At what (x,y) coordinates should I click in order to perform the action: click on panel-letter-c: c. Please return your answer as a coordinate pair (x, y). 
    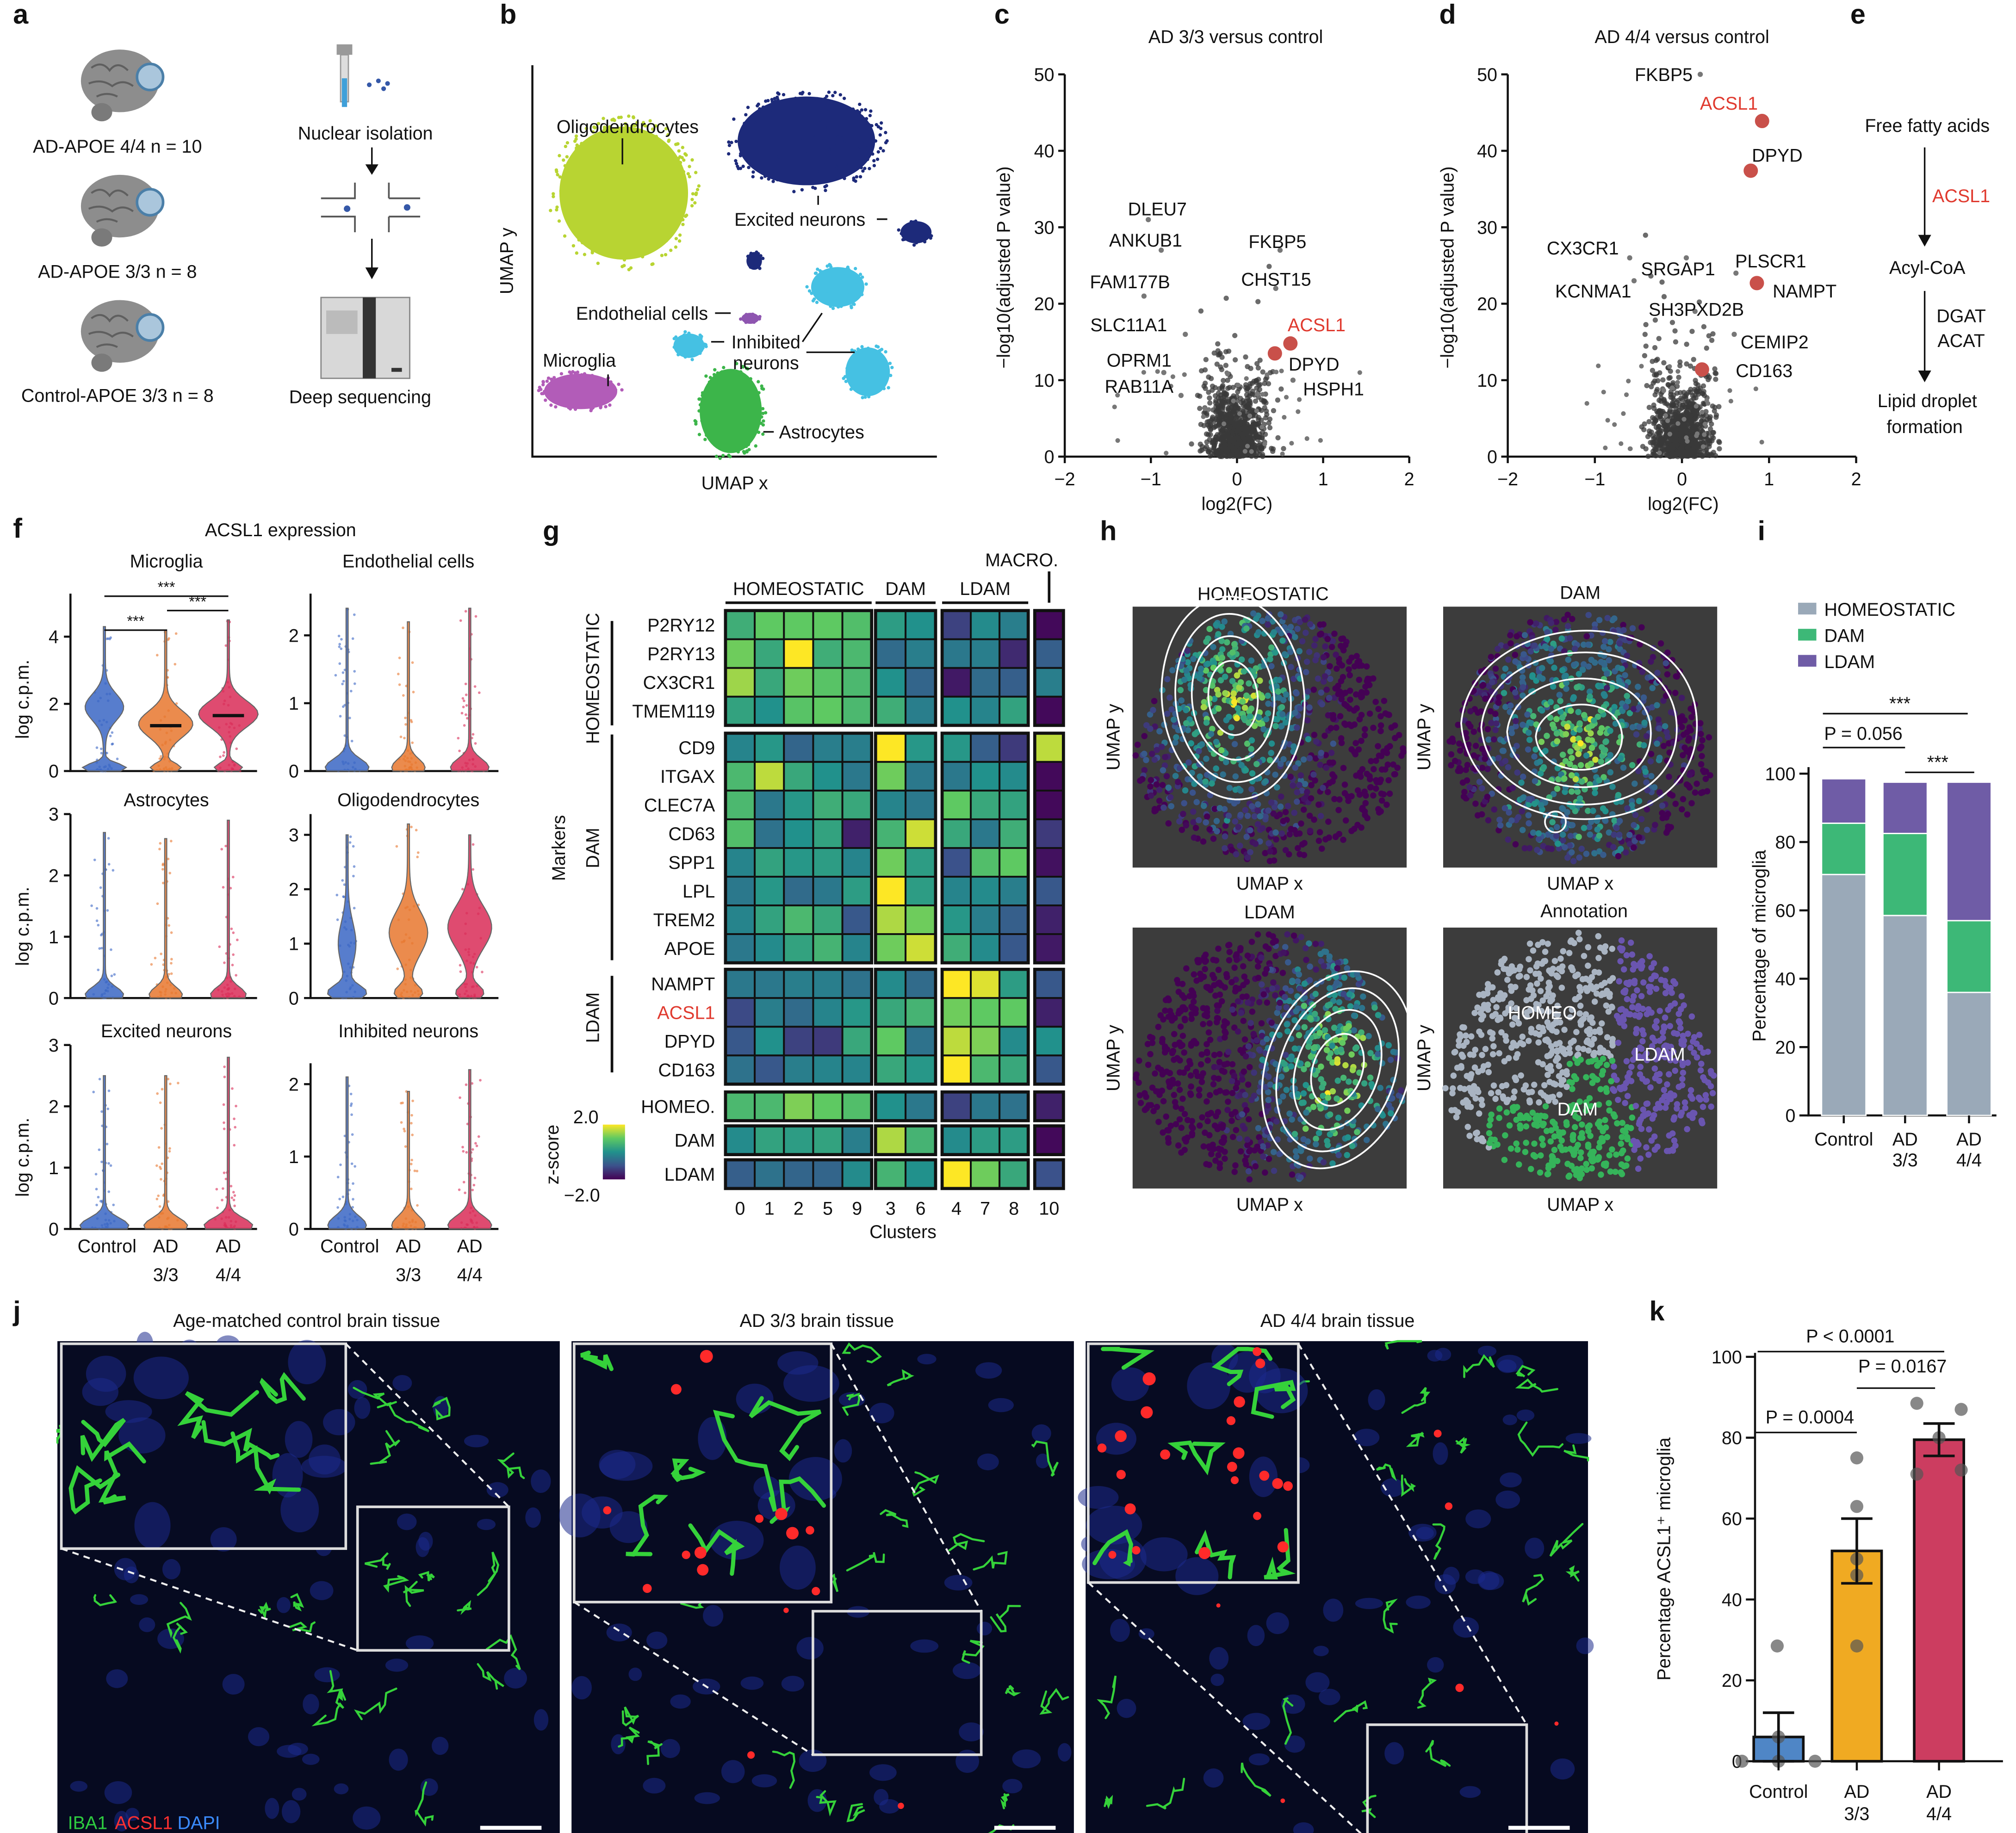
    Looking at the image, I should click on (1002, 15).